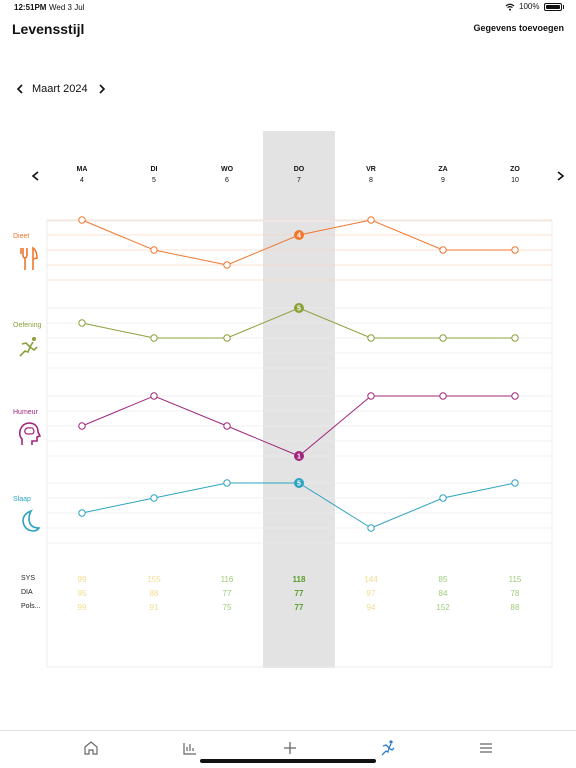  I want to click on day-name: VR, so click(371, 169).